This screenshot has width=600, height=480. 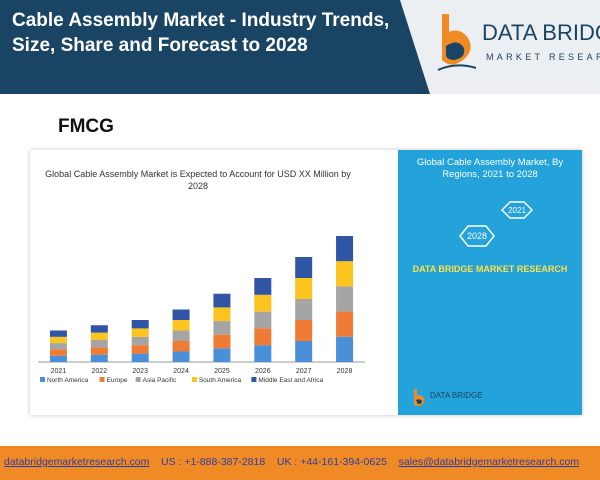 I want to click on brand-logo-name: DATA BRIDGE, so click(x=541, y=32).